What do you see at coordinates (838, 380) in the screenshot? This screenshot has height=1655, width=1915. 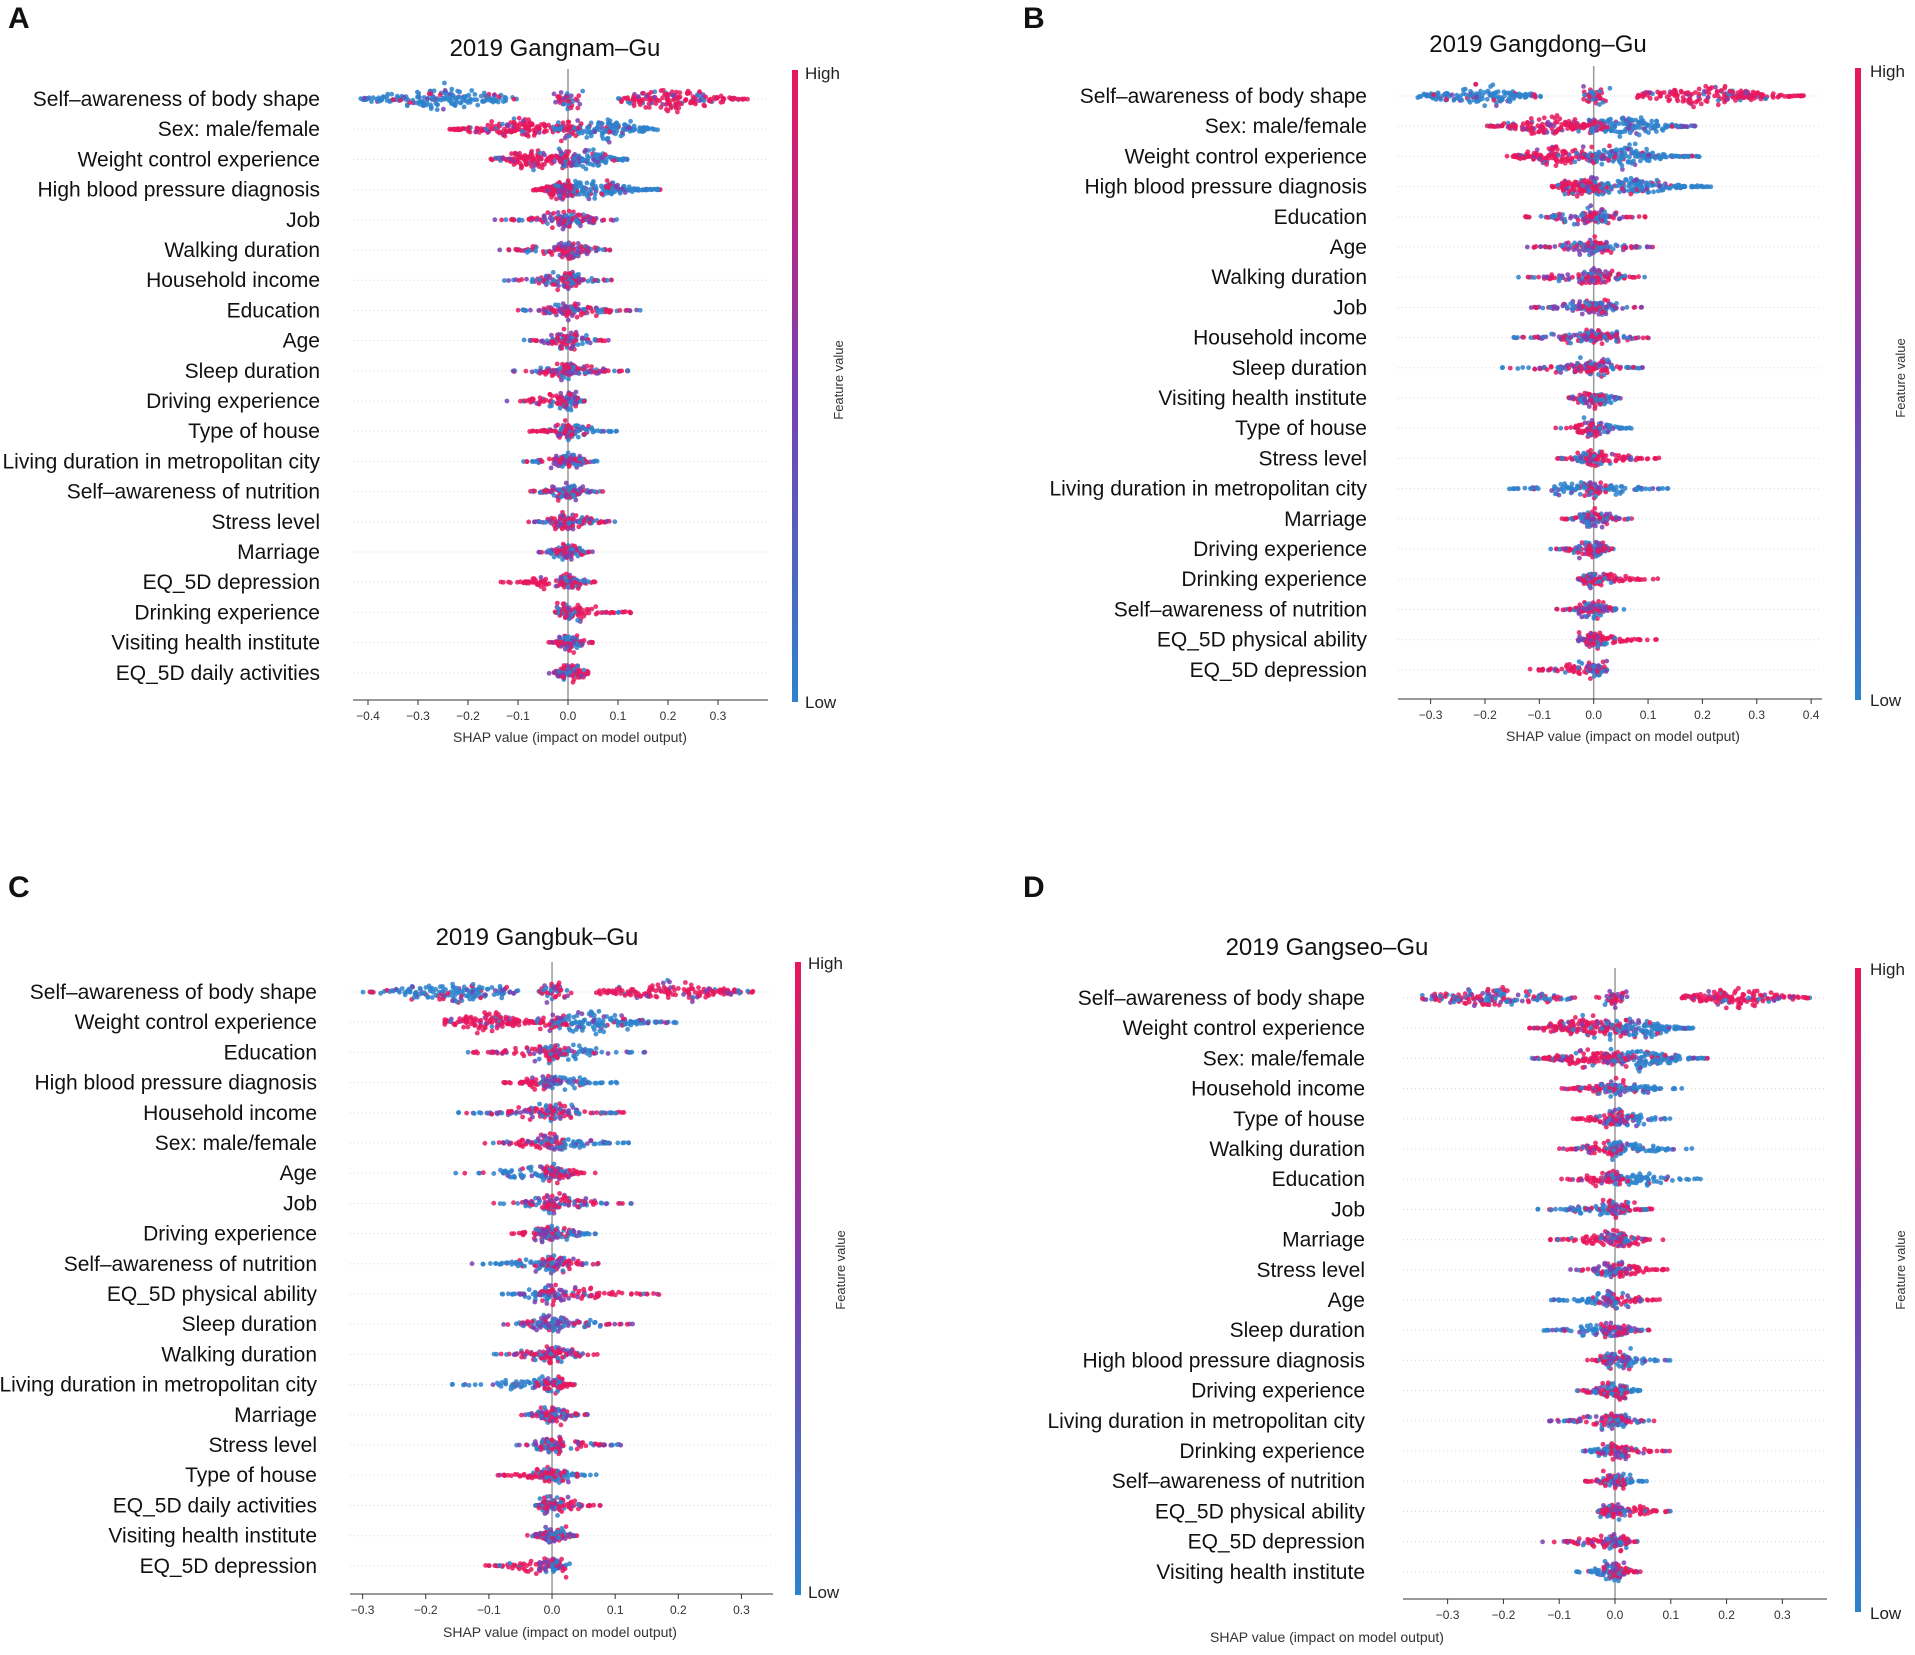 I see `colorbar-feature-label: Feature value` at bounding box center [838, 380].